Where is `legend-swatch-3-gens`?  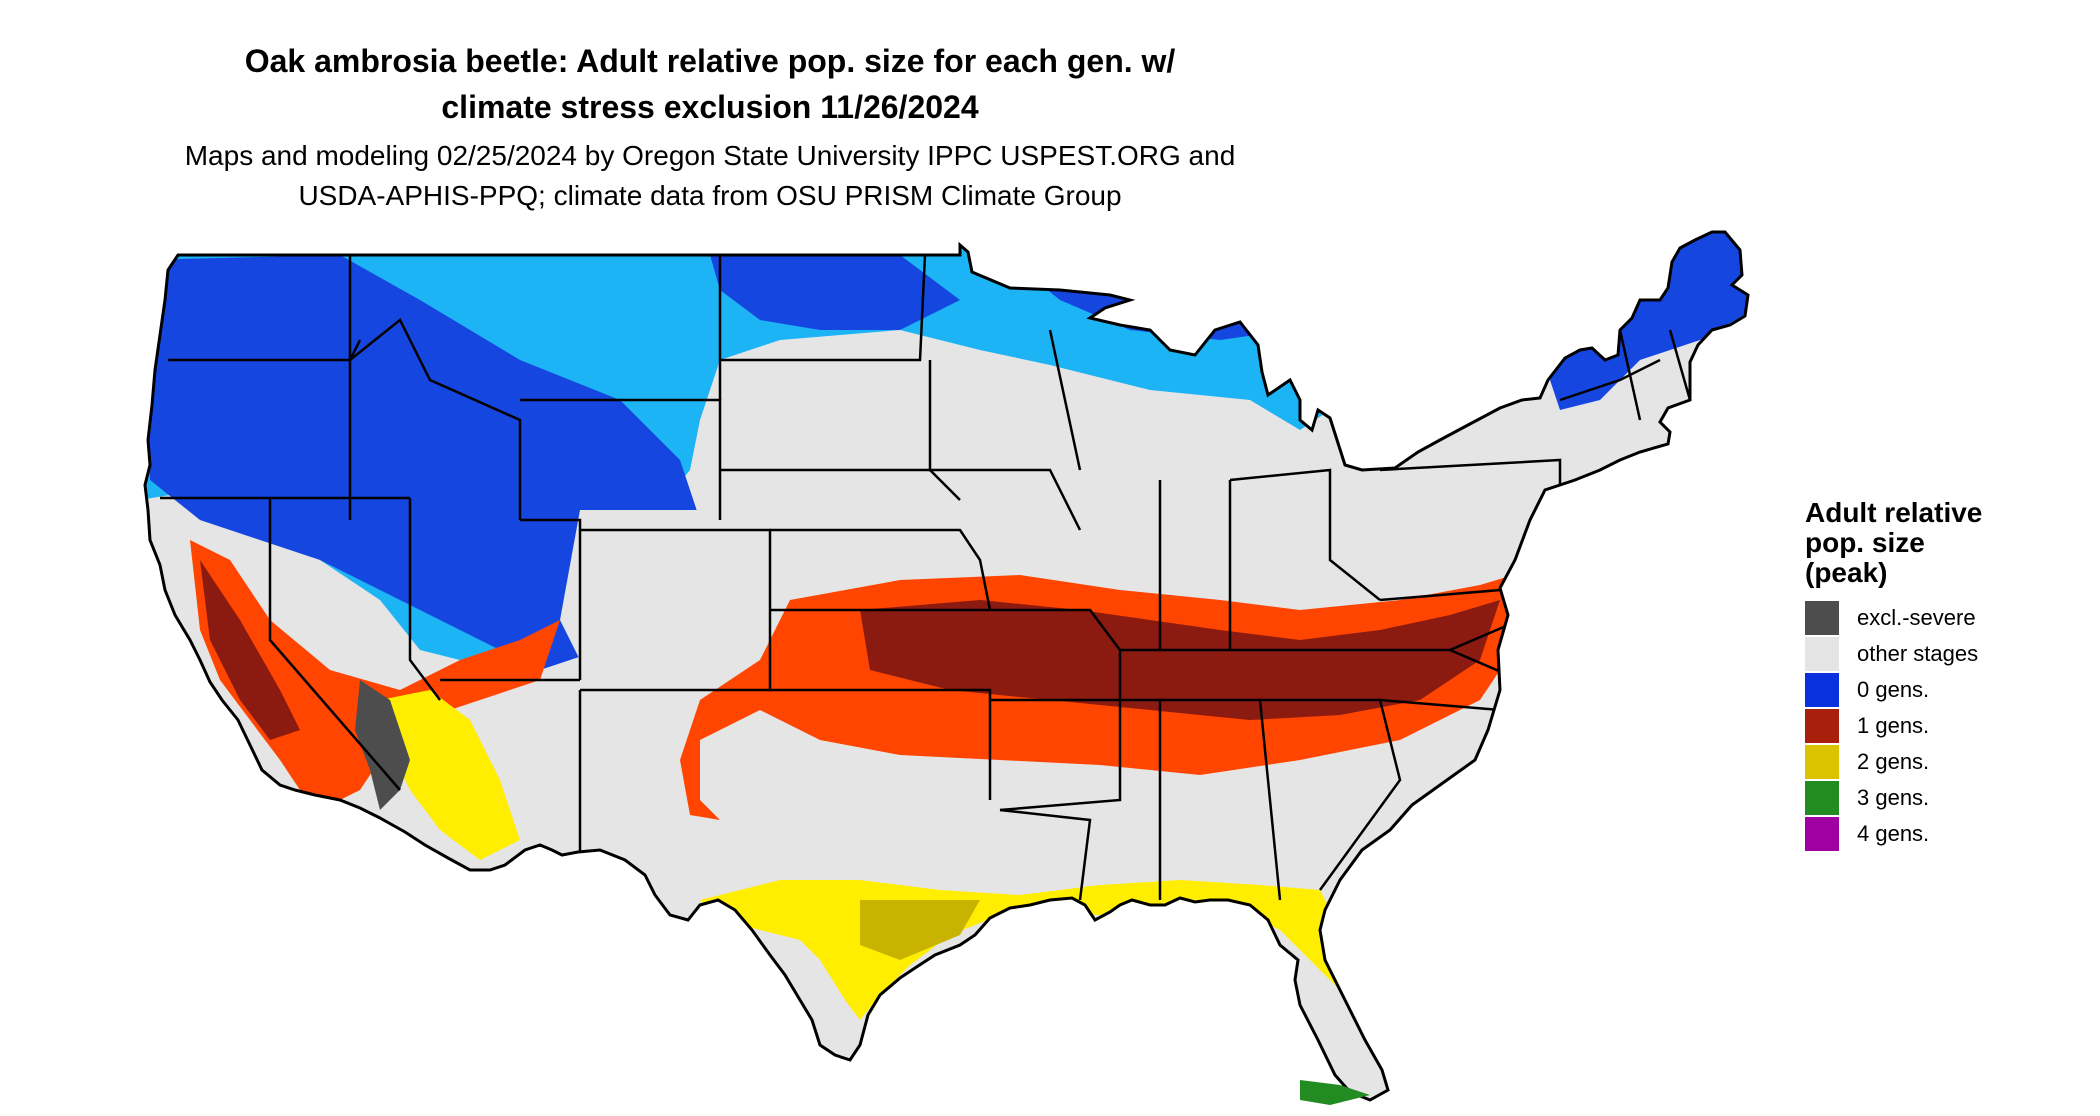 legend-swatch-3-gens is located at coordinates (1822, 798).